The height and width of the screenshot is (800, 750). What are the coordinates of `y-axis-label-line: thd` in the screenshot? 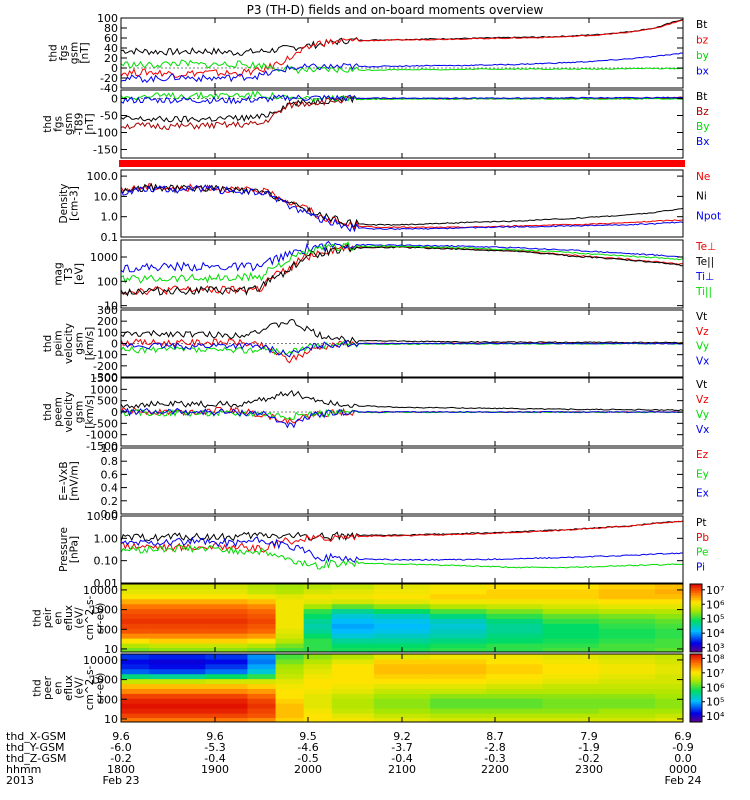 It's located at (48, 411).